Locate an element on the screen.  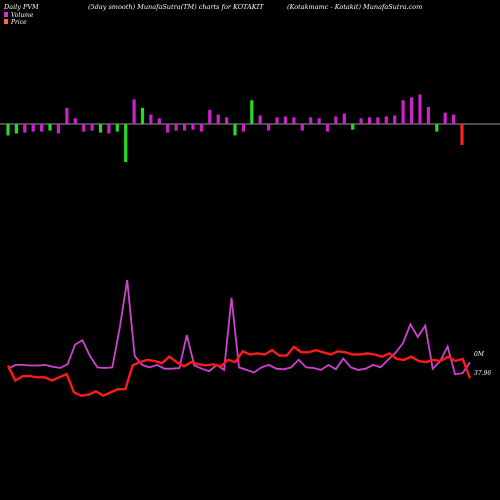
legend-price-swatch is located at coordinates (6, 21).